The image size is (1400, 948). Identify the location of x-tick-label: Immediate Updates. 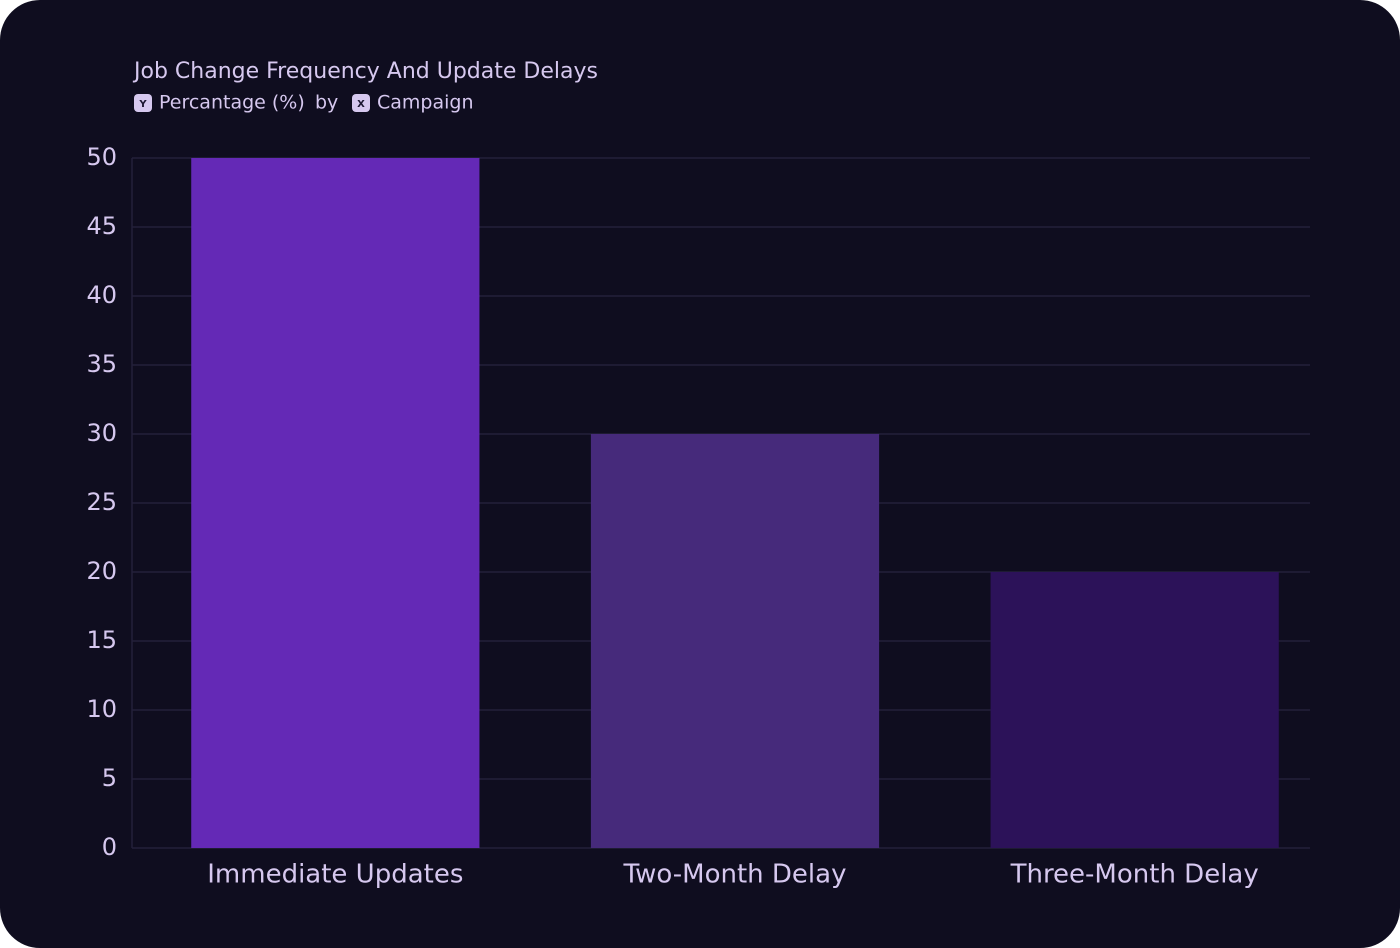
(335, 875).